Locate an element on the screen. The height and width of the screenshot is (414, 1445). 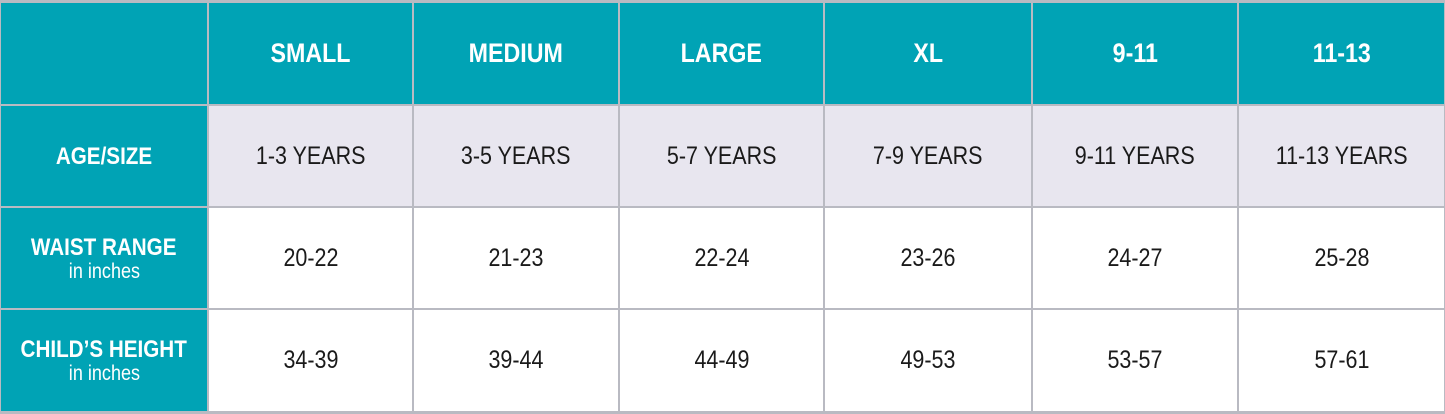
table-cell: 34-39 is located at coordinates (310, 360).